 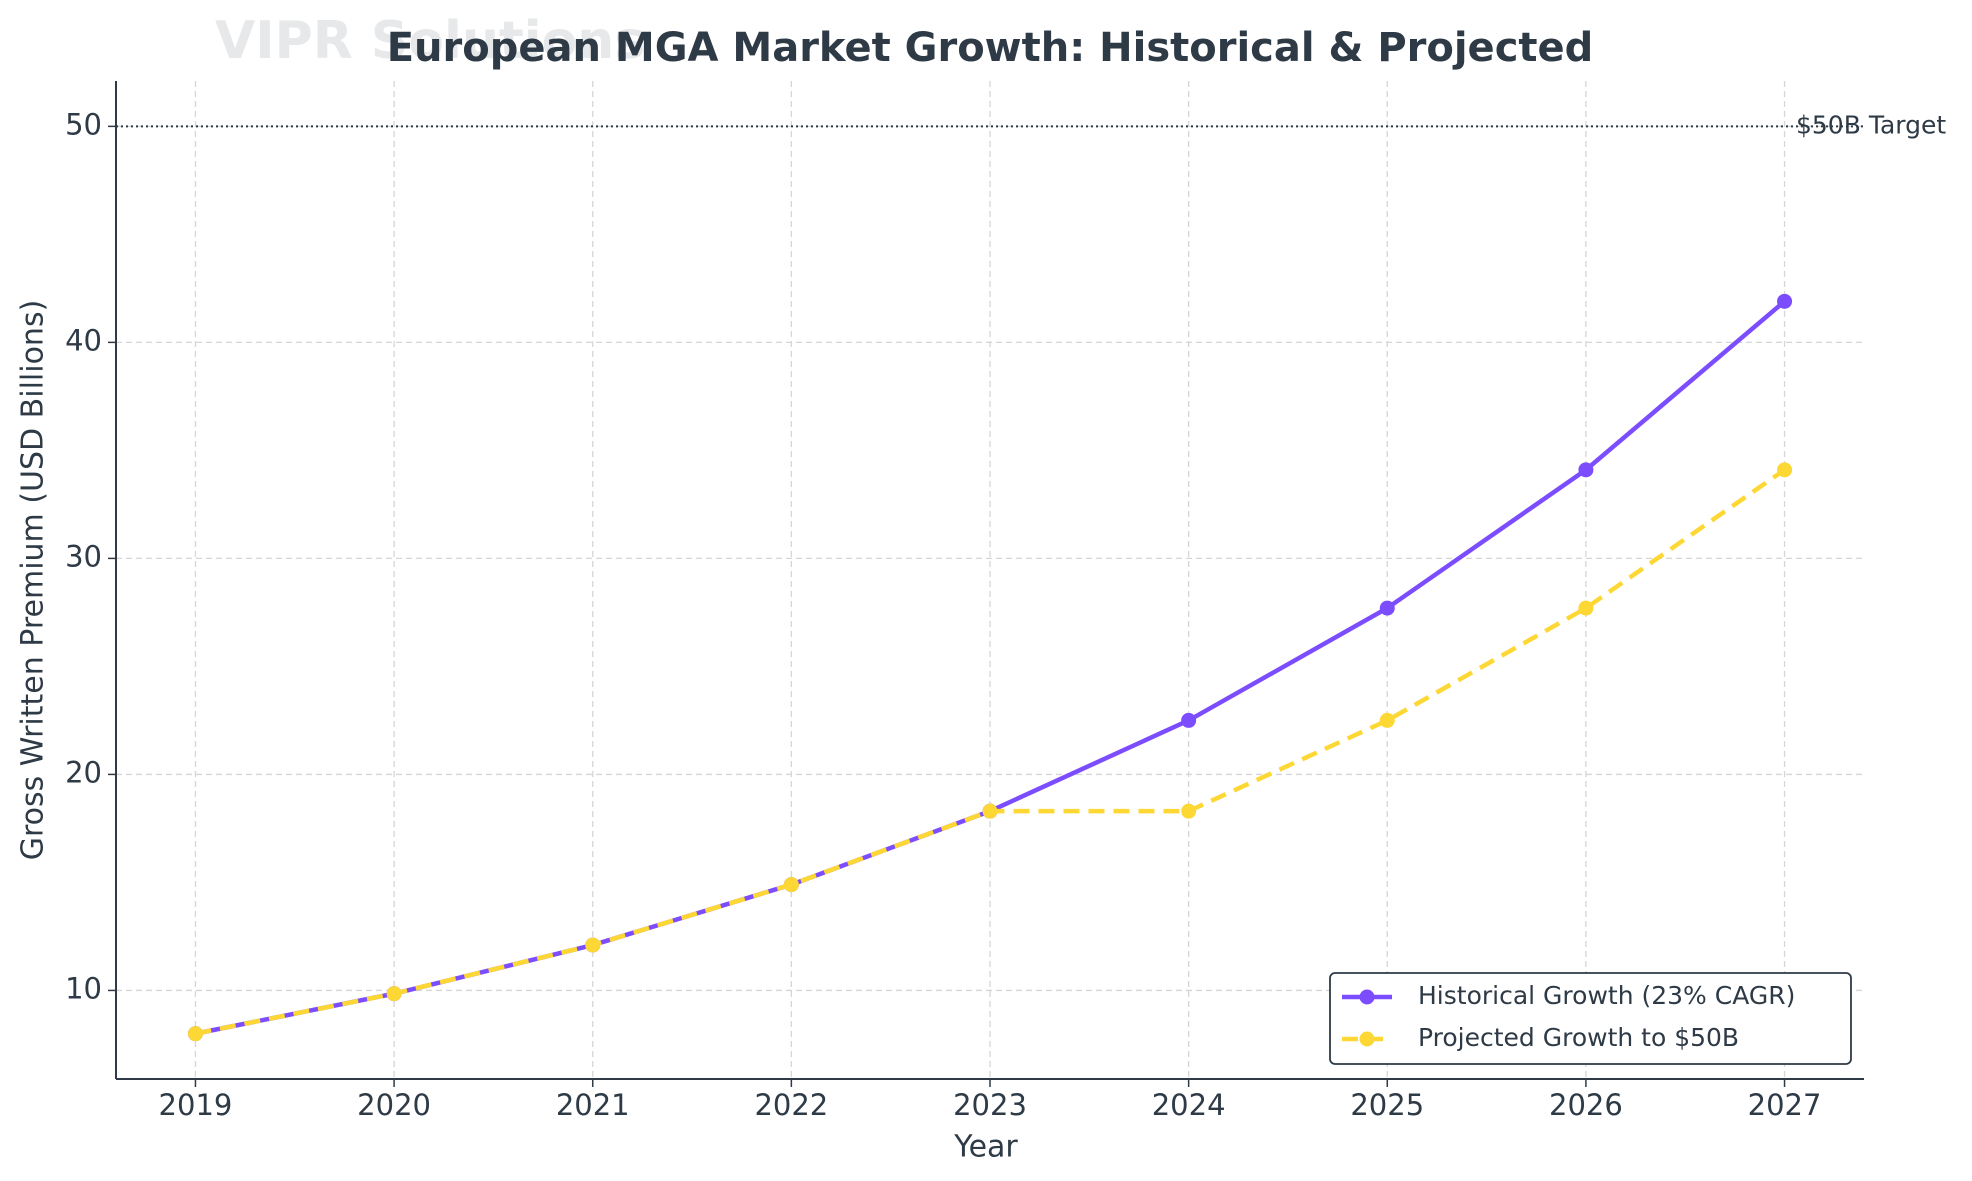 What do you see at coordinates (83, 556) in the screenshot?
I see `y-tick-label: 30` at bounding box center [83, 556].